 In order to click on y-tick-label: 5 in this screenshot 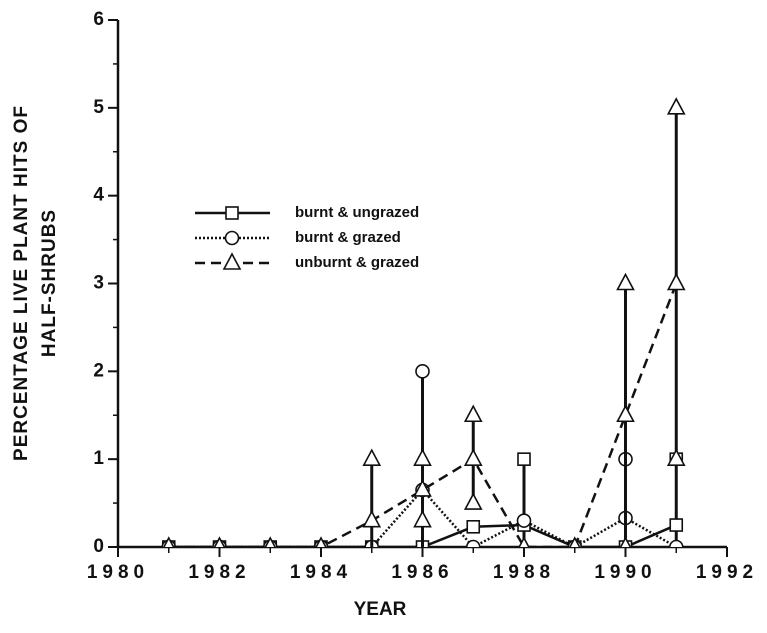, I will do `click(98, 107)`.